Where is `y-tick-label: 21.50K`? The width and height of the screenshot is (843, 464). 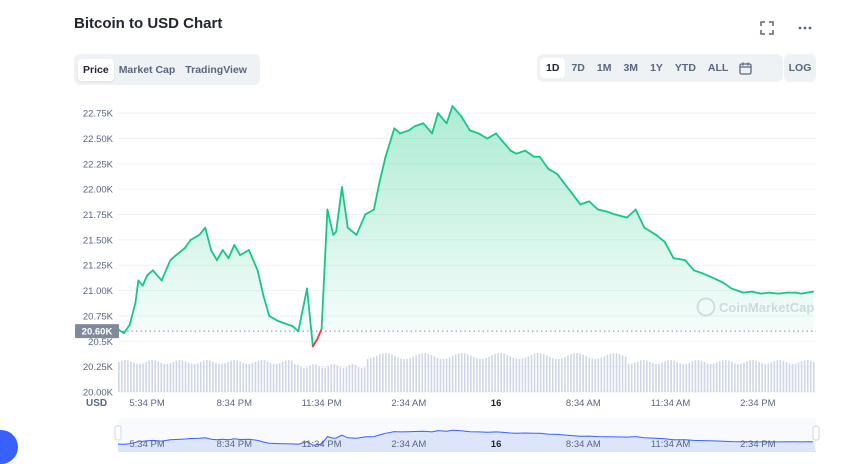 y-tick-label: 21.50K is located at coordinates (98, 240).